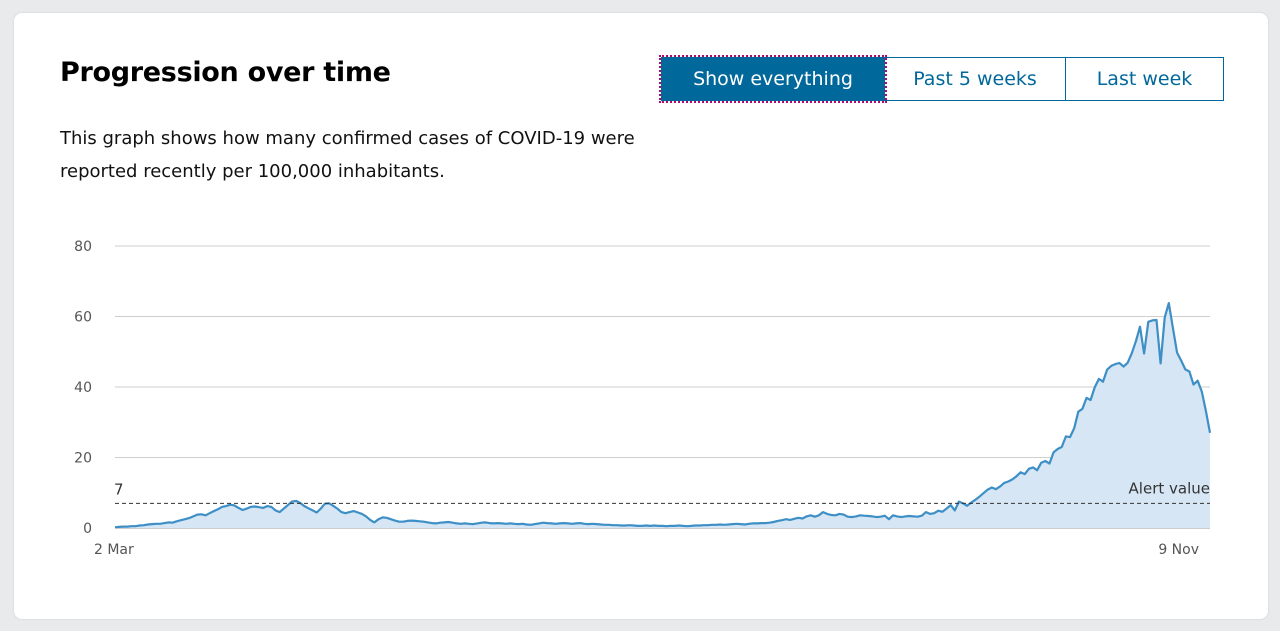  Describe the element at coordinates (119, 489) in the screenshot. I see `threshold-value-label: 7` at that location.